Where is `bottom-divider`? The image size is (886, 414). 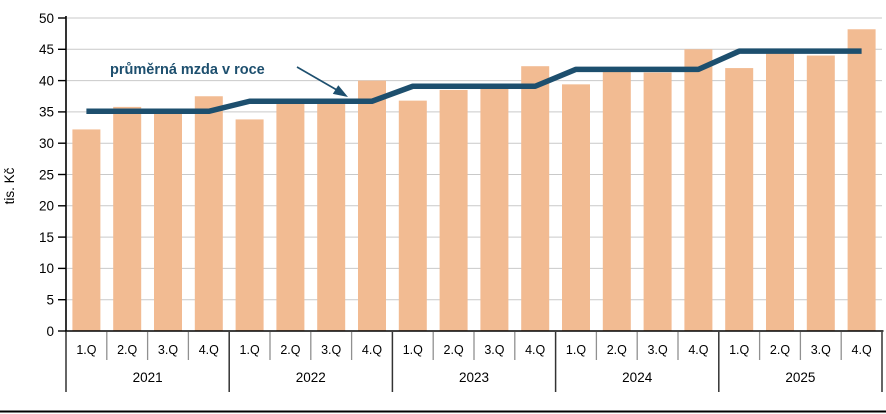
bottom-divider is located at coordinates (443, 411).